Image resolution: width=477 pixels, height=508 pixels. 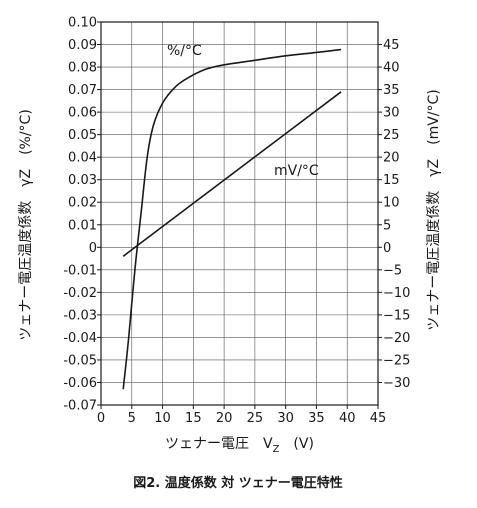 What do you see at coordinates (132, 418) in the screenshot?
I see `x-tick-label: 5` at bounding box center [132, 418].